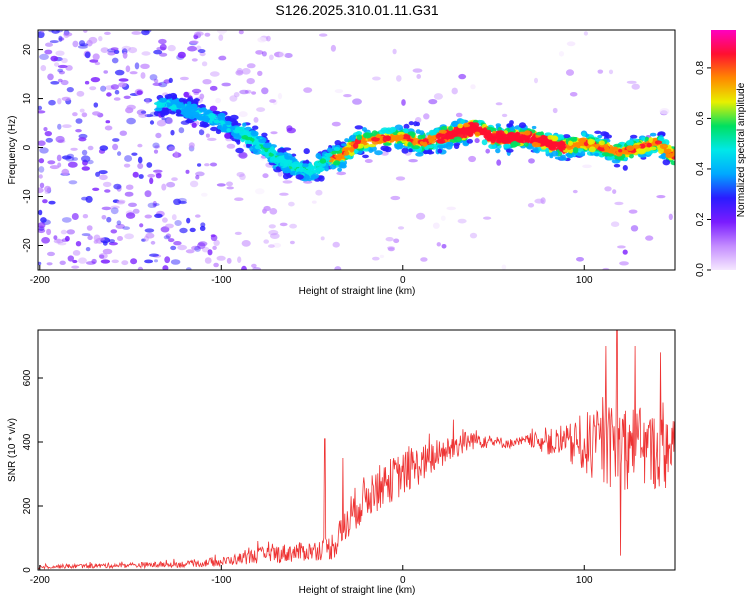 The height and width of the screenshot is (600, 750). I want to click on colorbar-label: Normalized spectral amplitude, so click(741, 149).